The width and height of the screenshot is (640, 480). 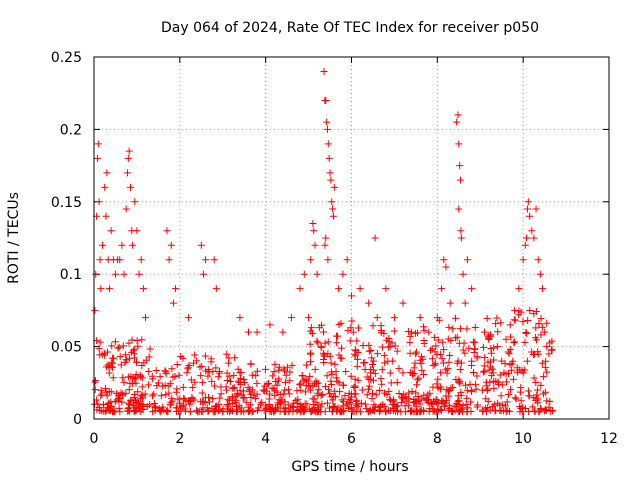 What do you see at coordinates (351, 439) in the screenshot?
I see `x-tick-label: 6` at bounding box center [351, 439].